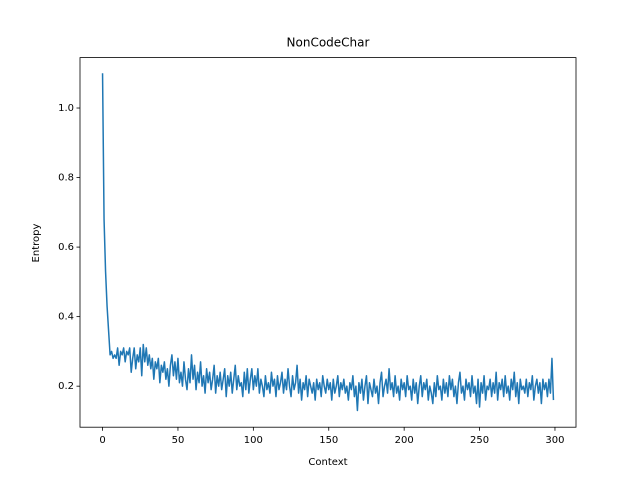 The width and height of the screenshot is (640, 484). I want to click on x-tick-label: 300, so click(554, 440).